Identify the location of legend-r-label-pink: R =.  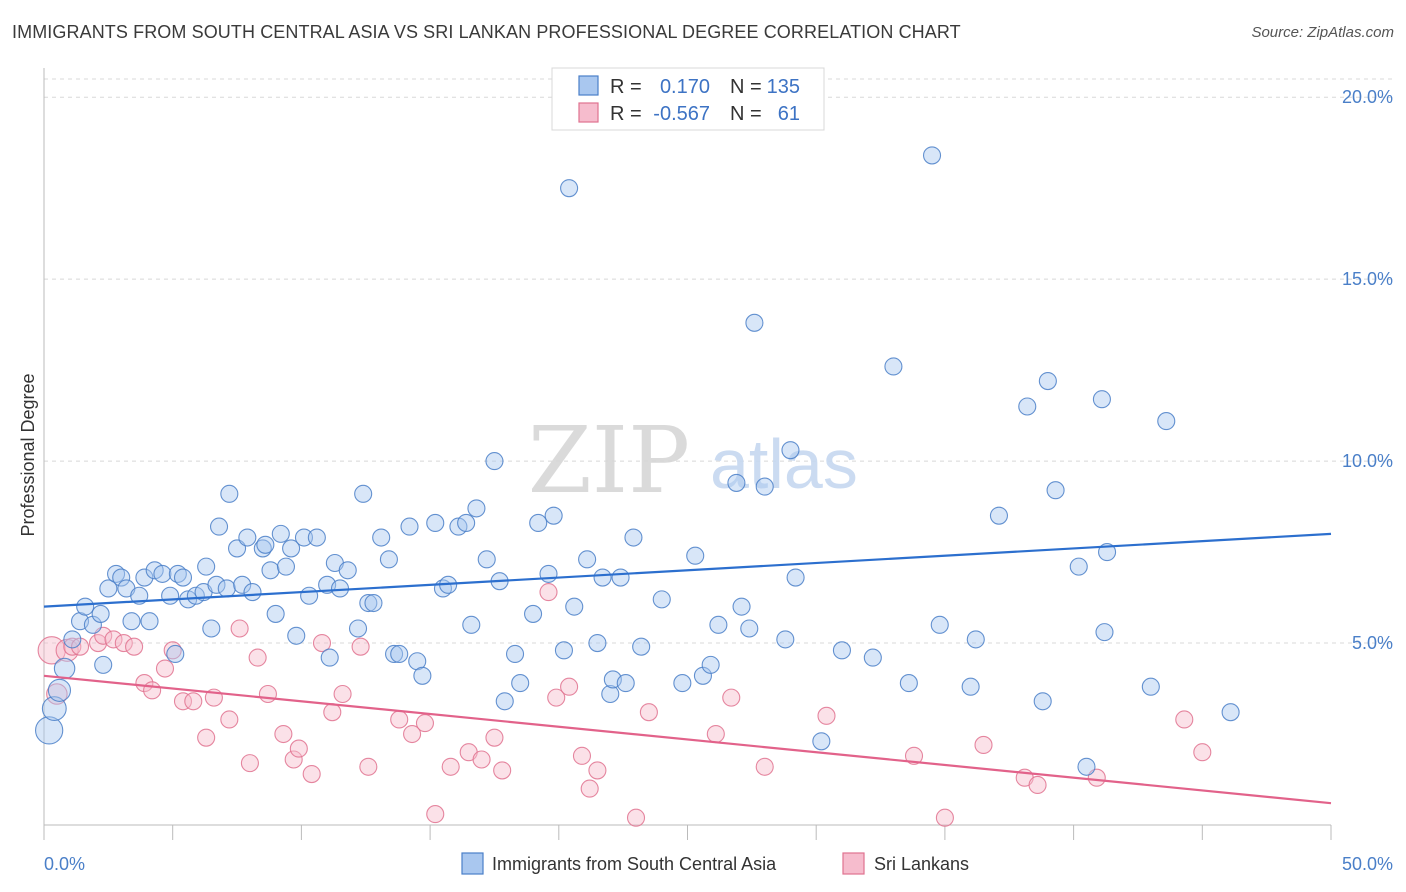
(626, 114).